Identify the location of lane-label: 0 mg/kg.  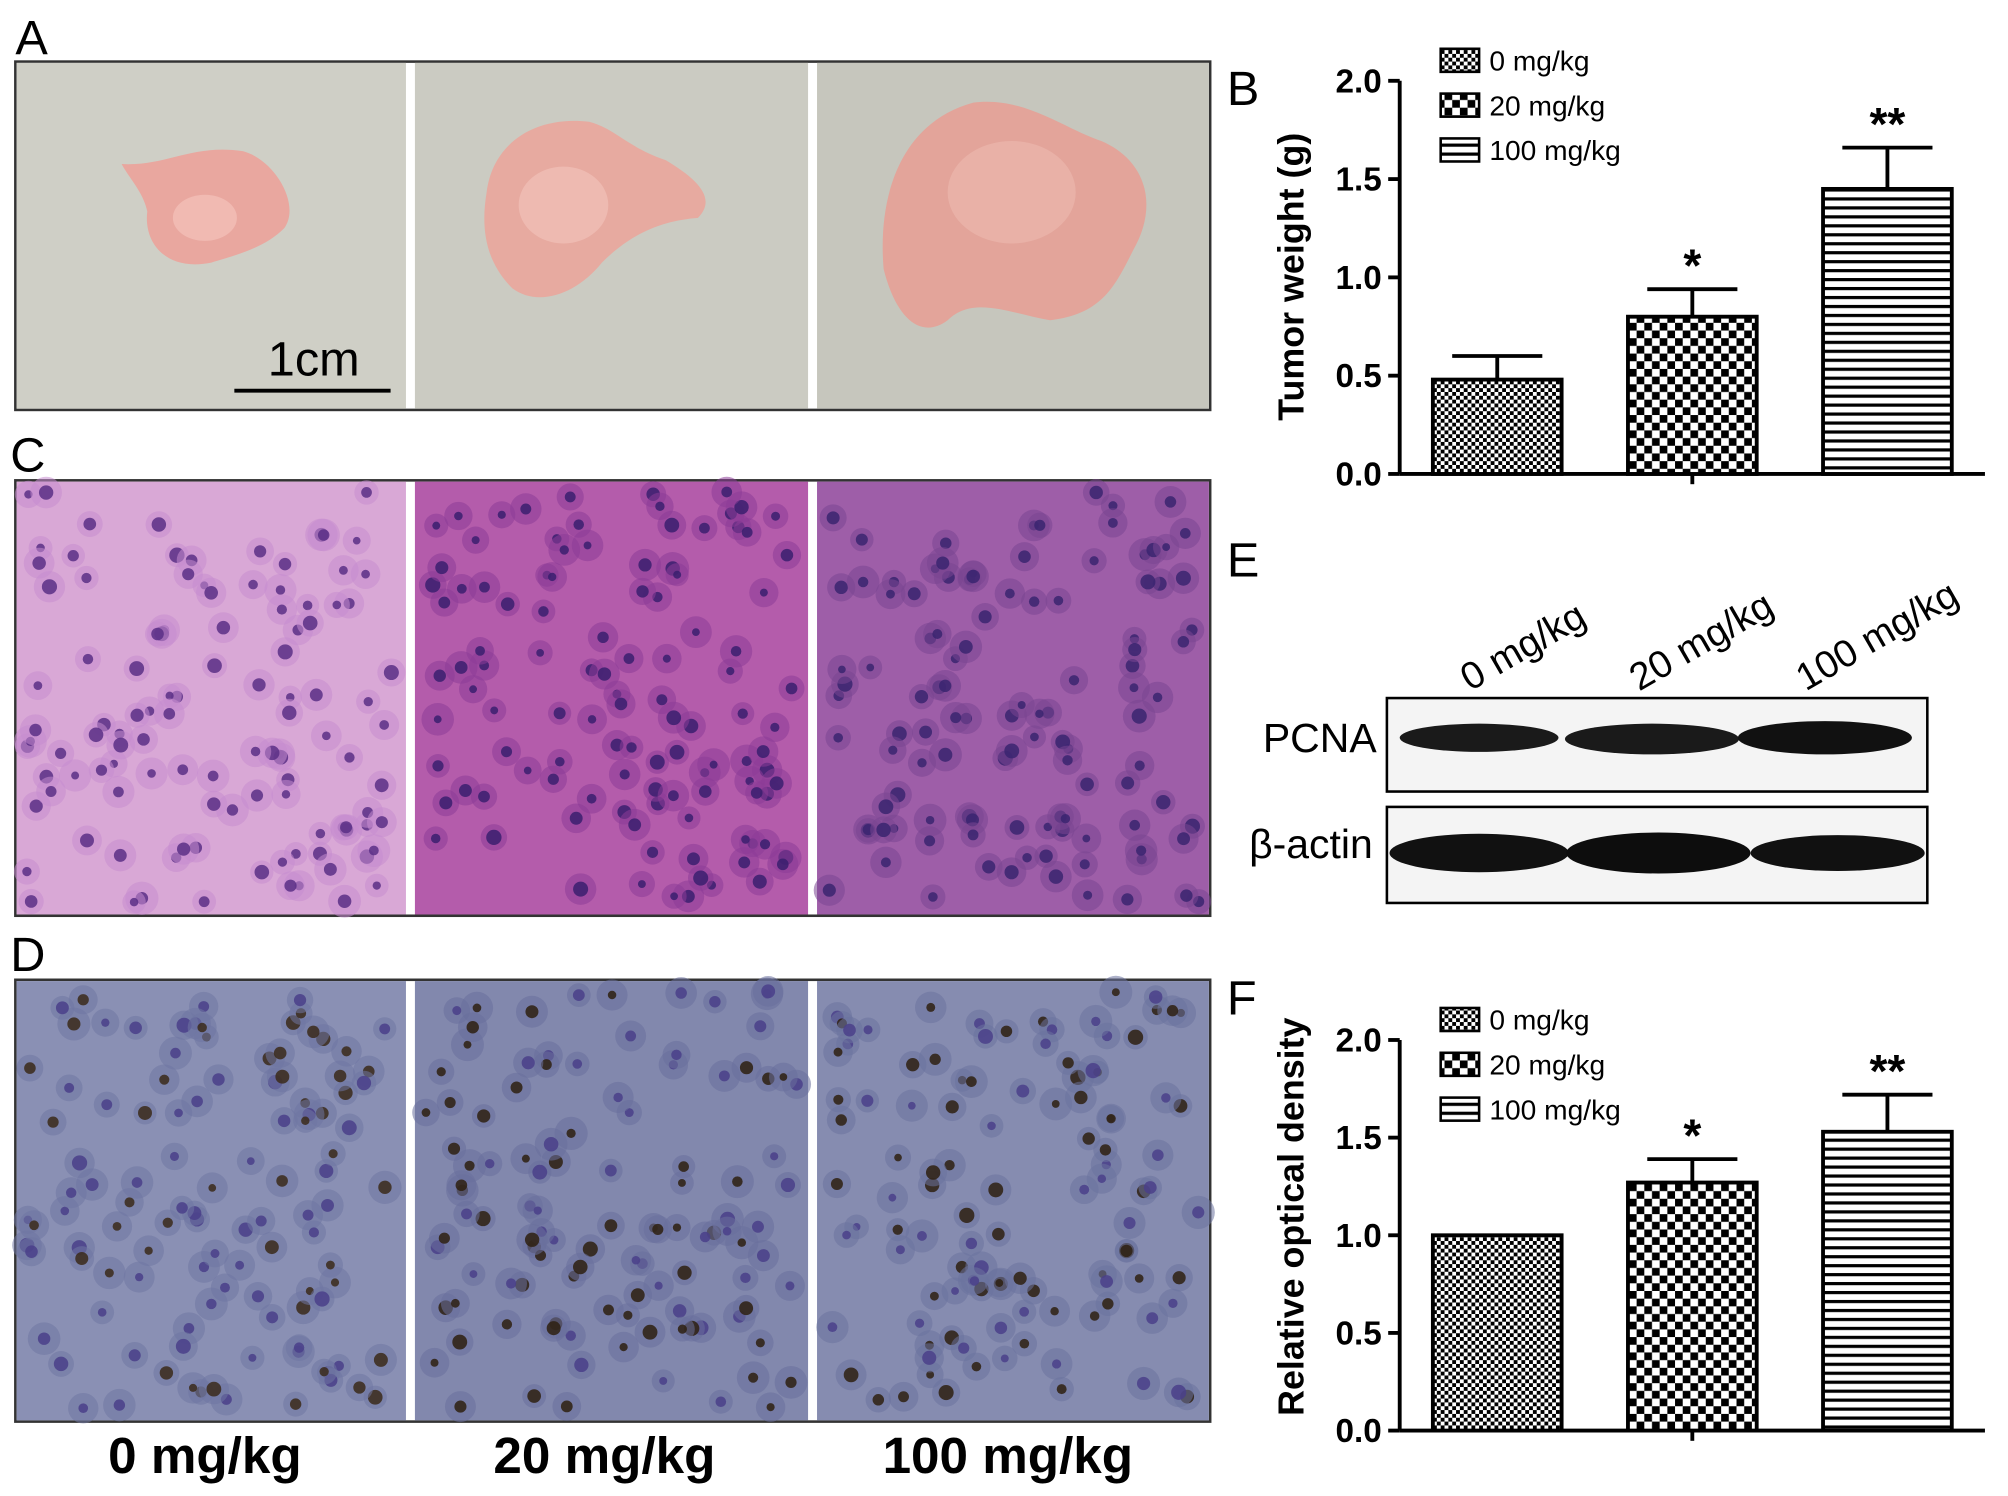
(1523, 647).